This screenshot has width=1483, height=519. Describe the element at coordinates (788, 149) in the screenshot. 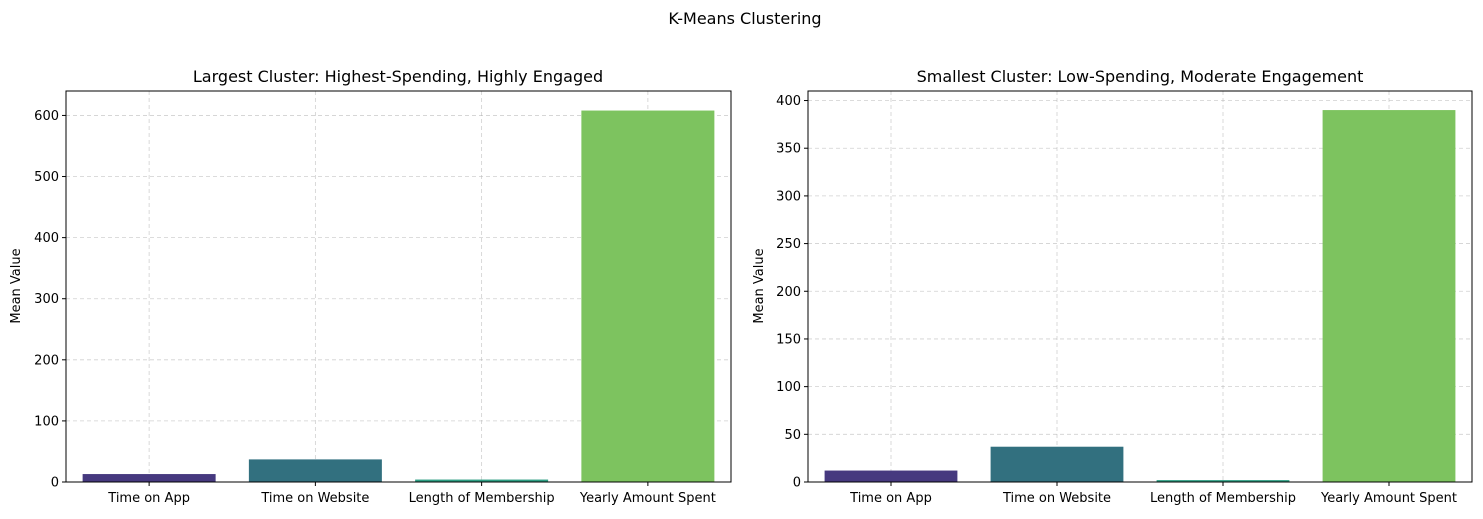

I see `y-tick-label: 350` at that location.